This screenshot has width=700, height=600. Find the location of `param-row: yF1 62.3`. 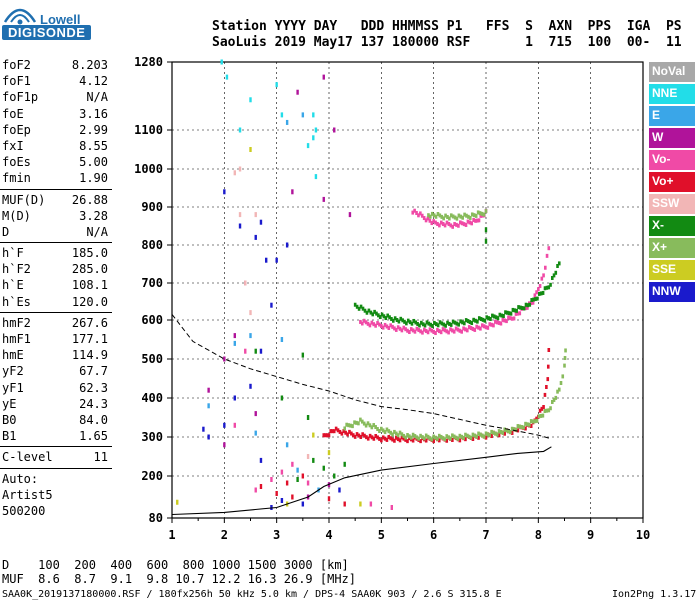

param-row: yF1 62.3 is located at coordinates (56, 388).